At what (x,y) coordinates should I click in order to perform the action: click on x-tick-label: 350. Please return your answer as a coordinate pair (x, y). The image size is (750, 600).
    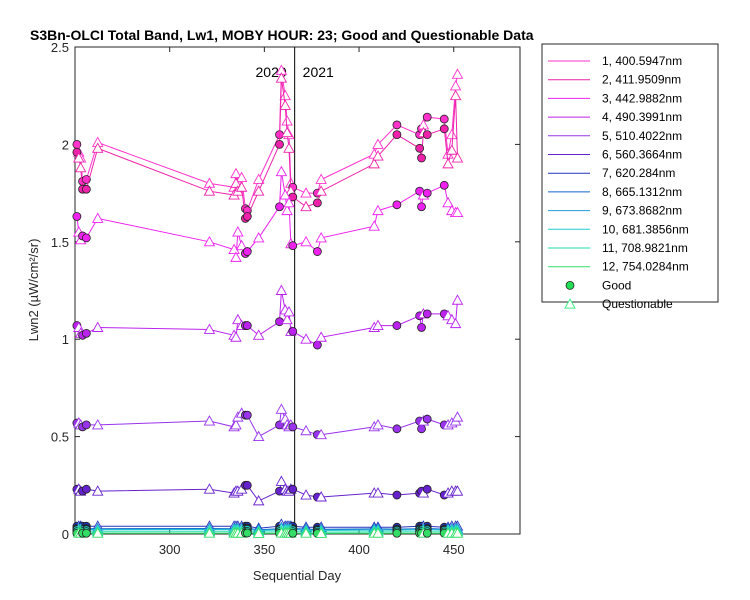
    Looking at the image, I should click on (265, 549).